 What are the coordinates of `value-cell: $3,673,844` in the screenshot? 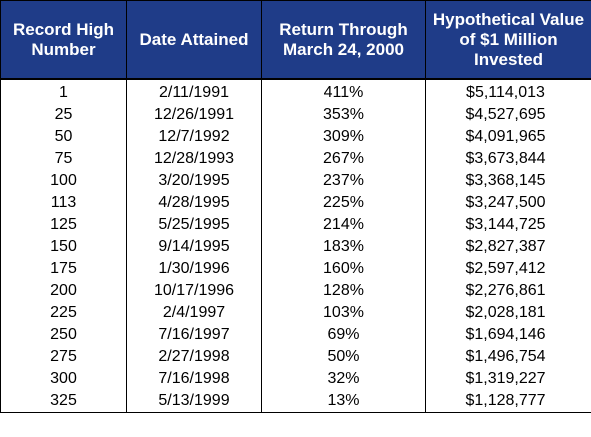 It's located at (508, 159).